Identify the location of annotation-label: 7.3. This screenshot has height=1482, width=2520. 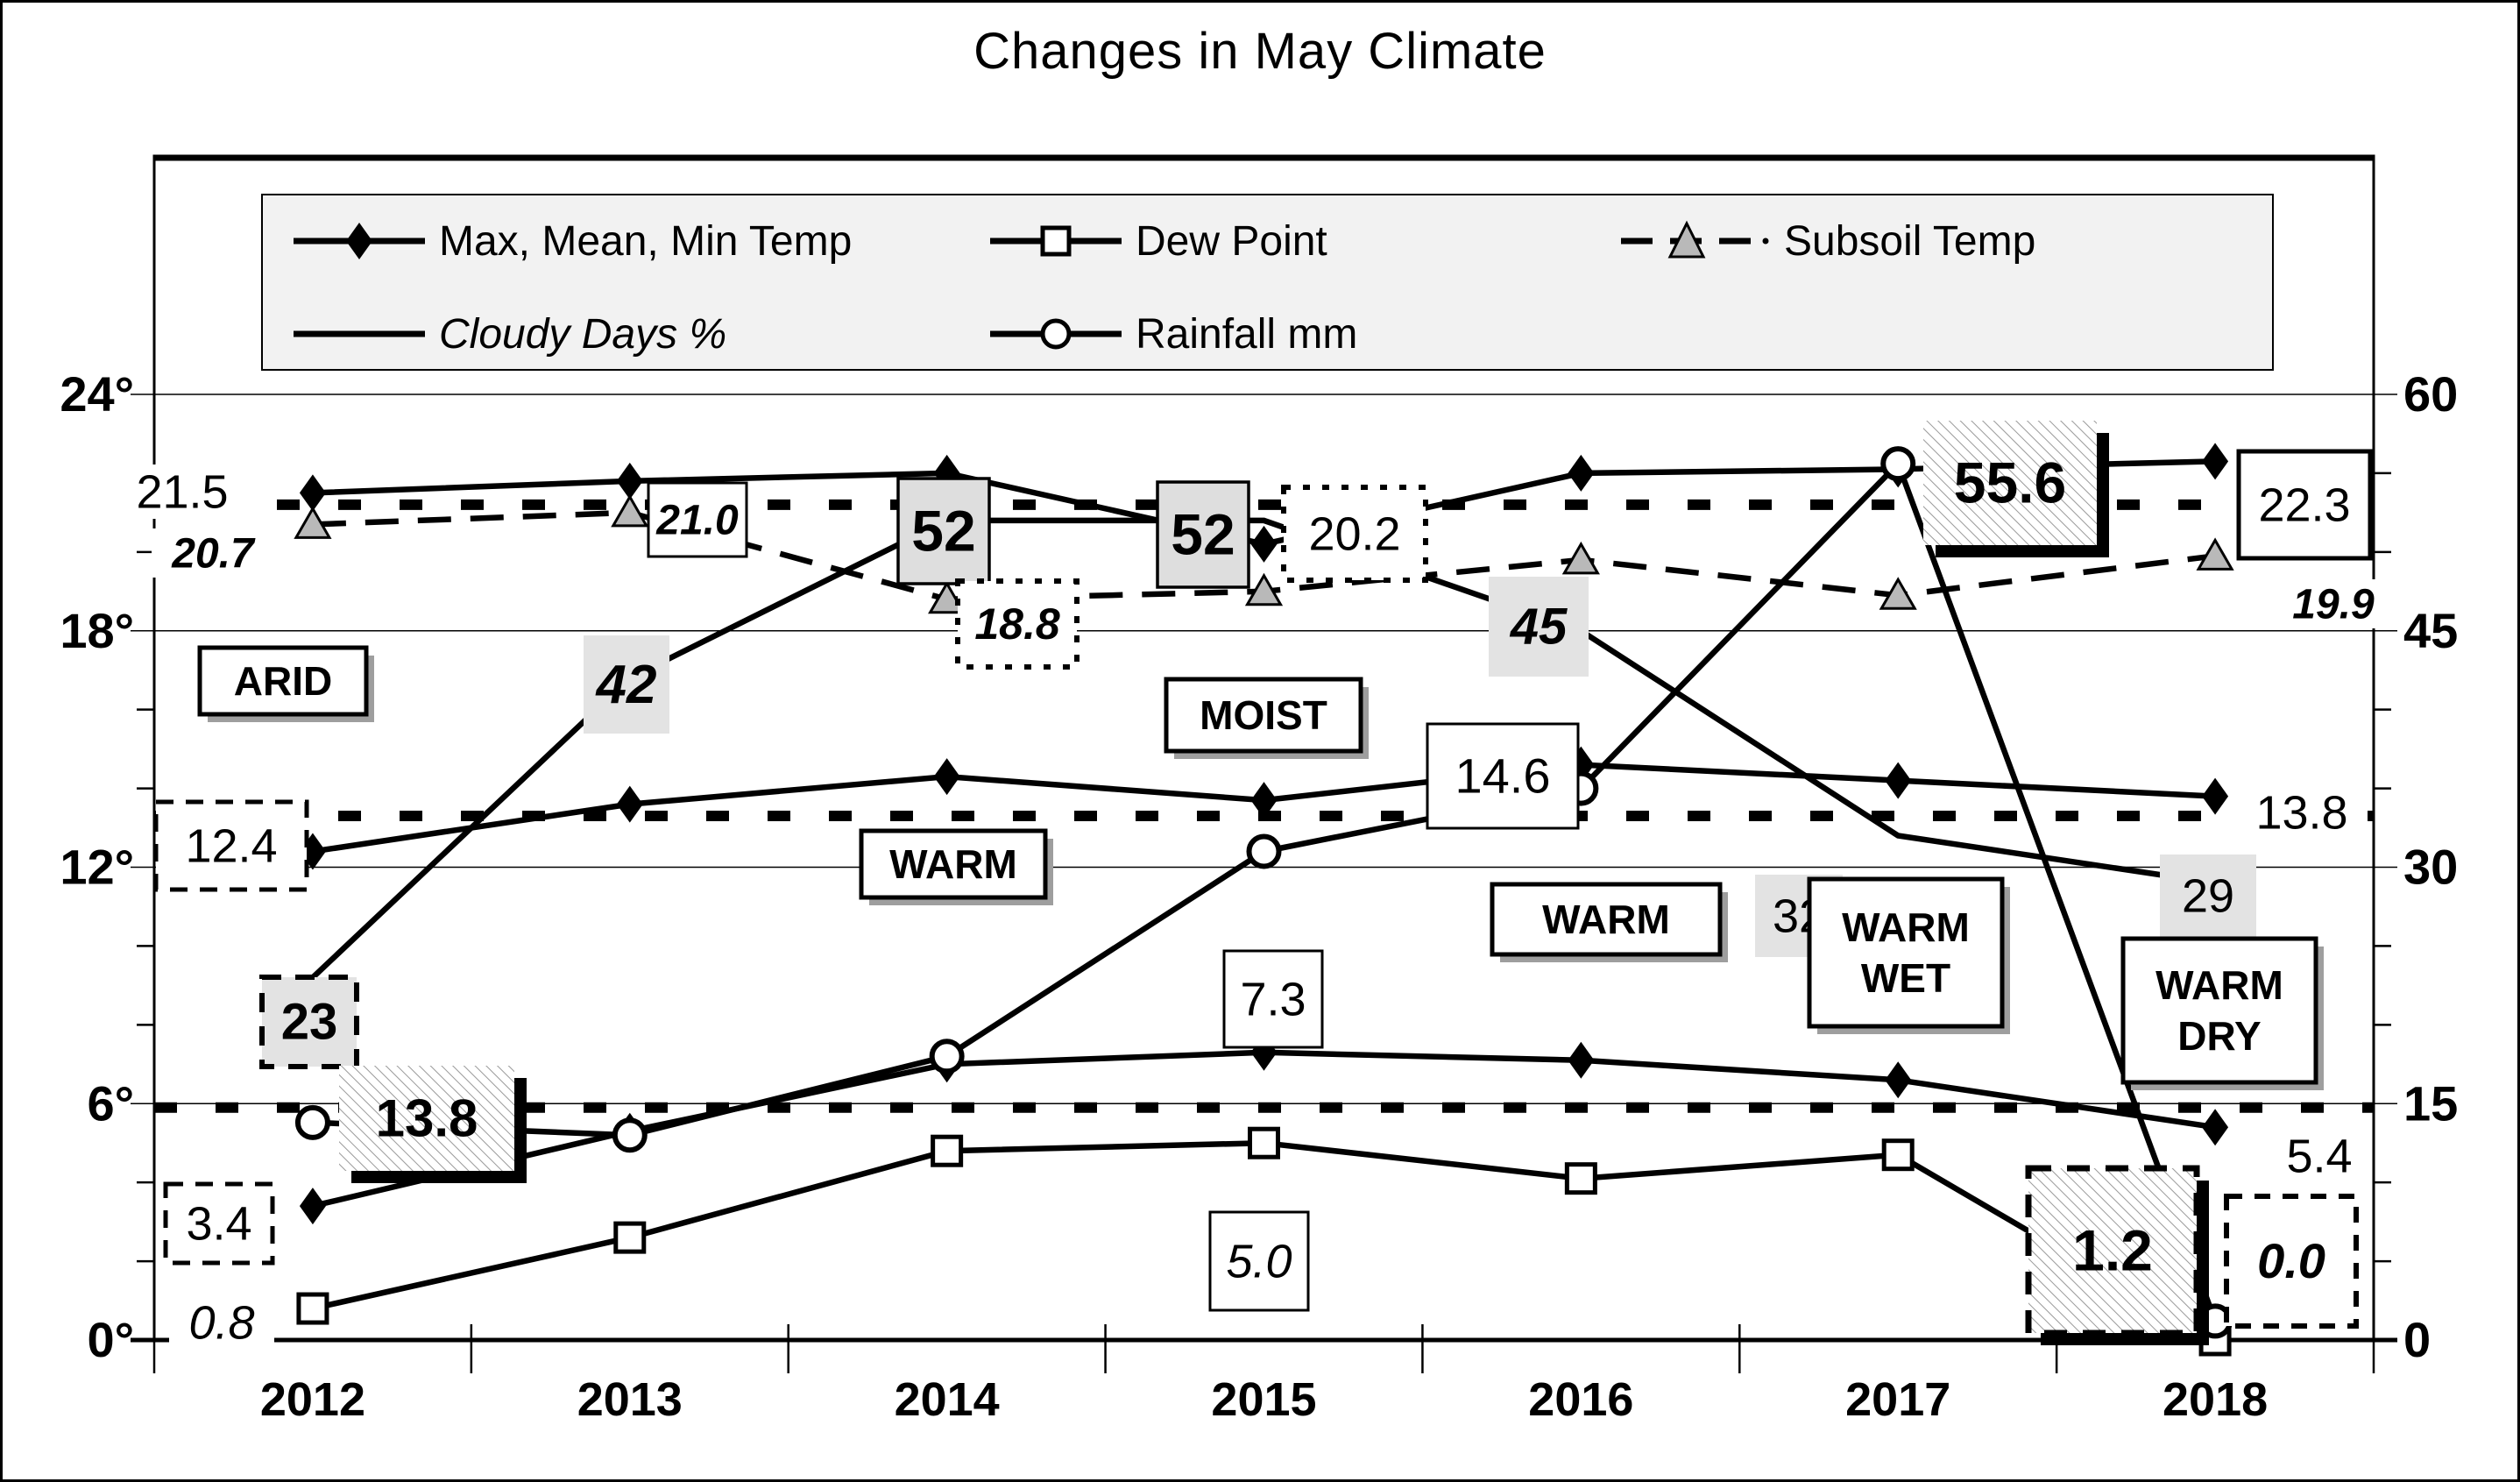
(1273, 999).